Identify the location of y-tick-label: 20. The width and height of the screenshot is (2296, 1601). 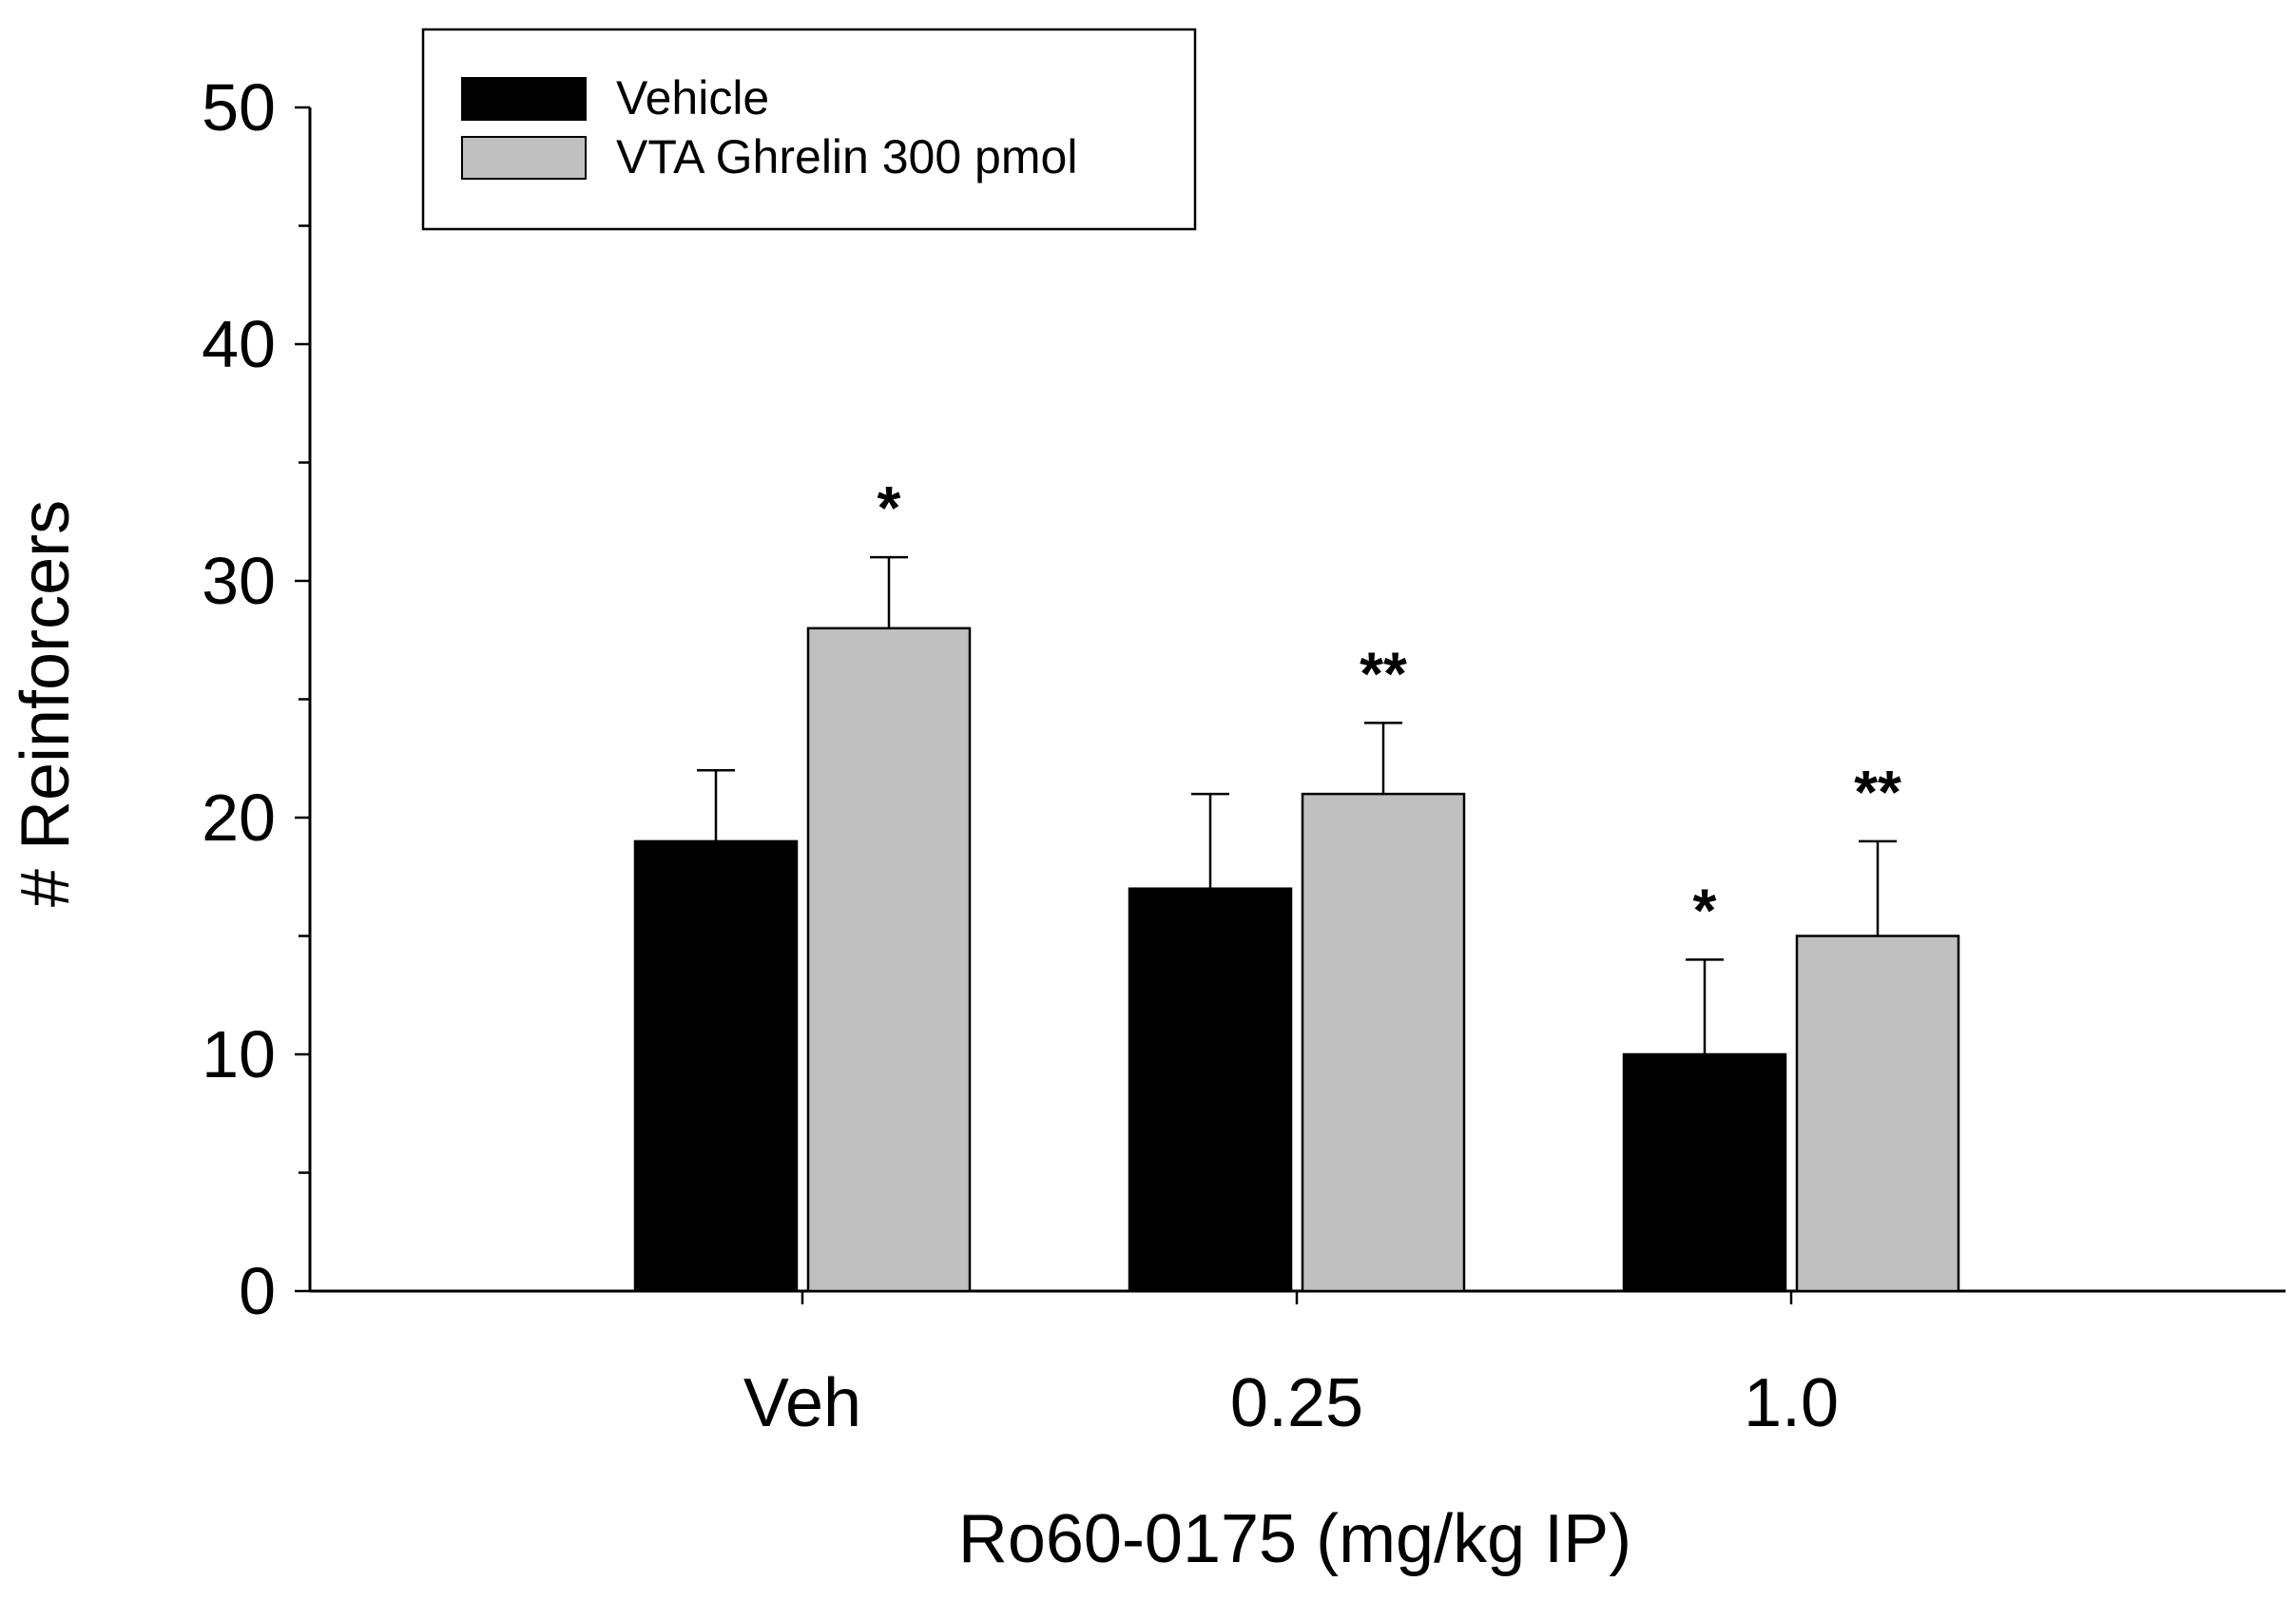
(239, 818).